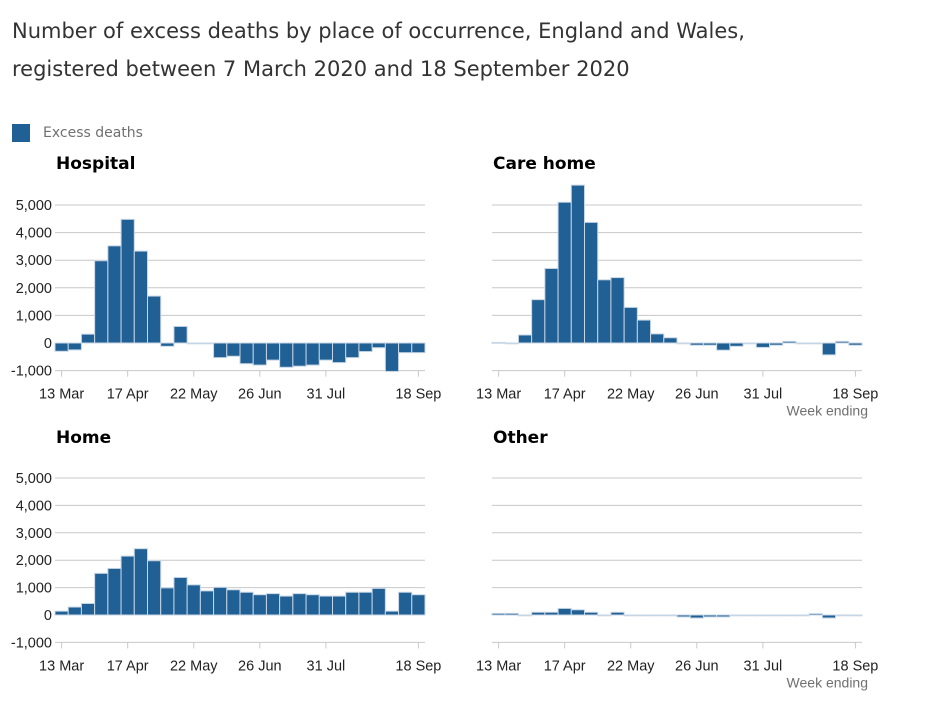  I want to click on x-axis-label: Week ending, so click(827, 411).